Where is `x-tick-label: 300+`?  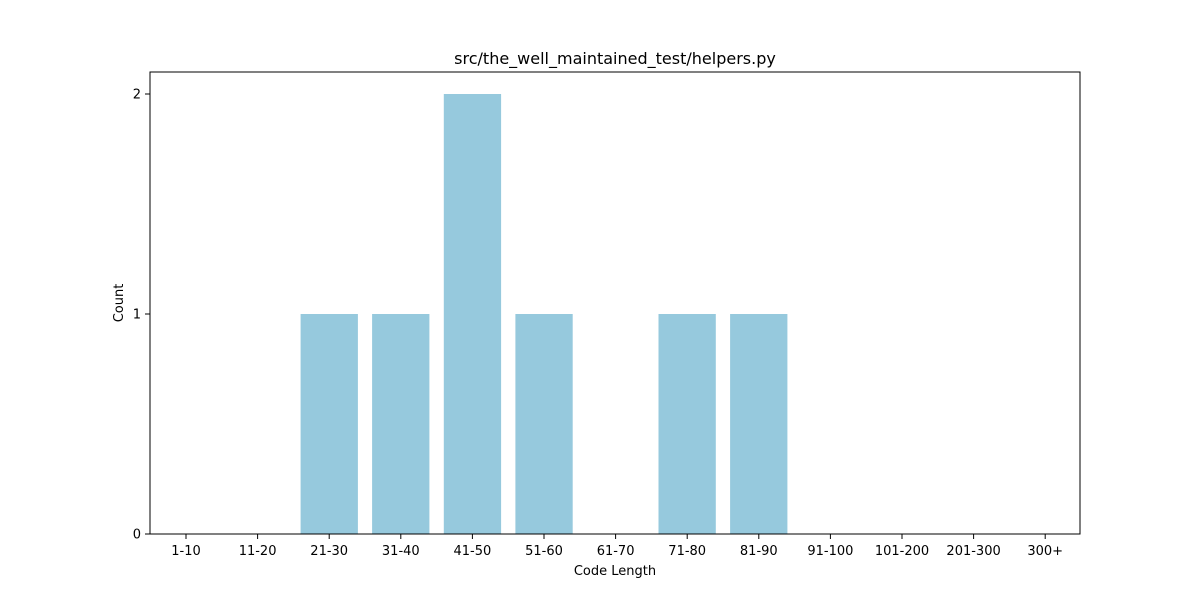
x-tick-label: 300+ is located at coordinates (1045, 551).